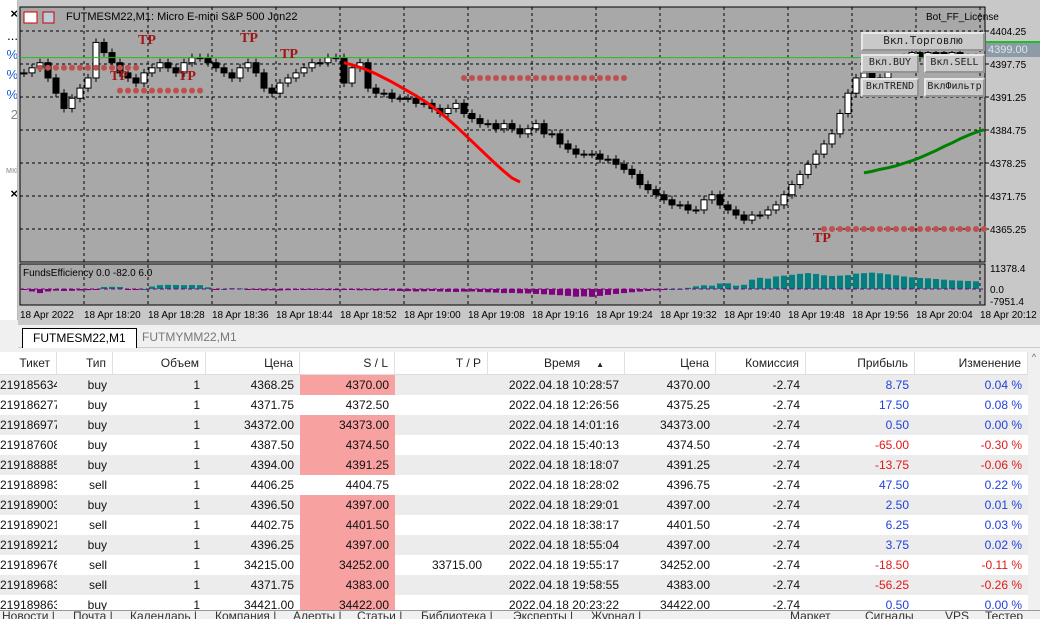 The height and width of the screenshot is (619, 1040). Describe the element at coordinates (1004, 614) in the screenshot. I see `toolbox-link: Тестер` at that location.